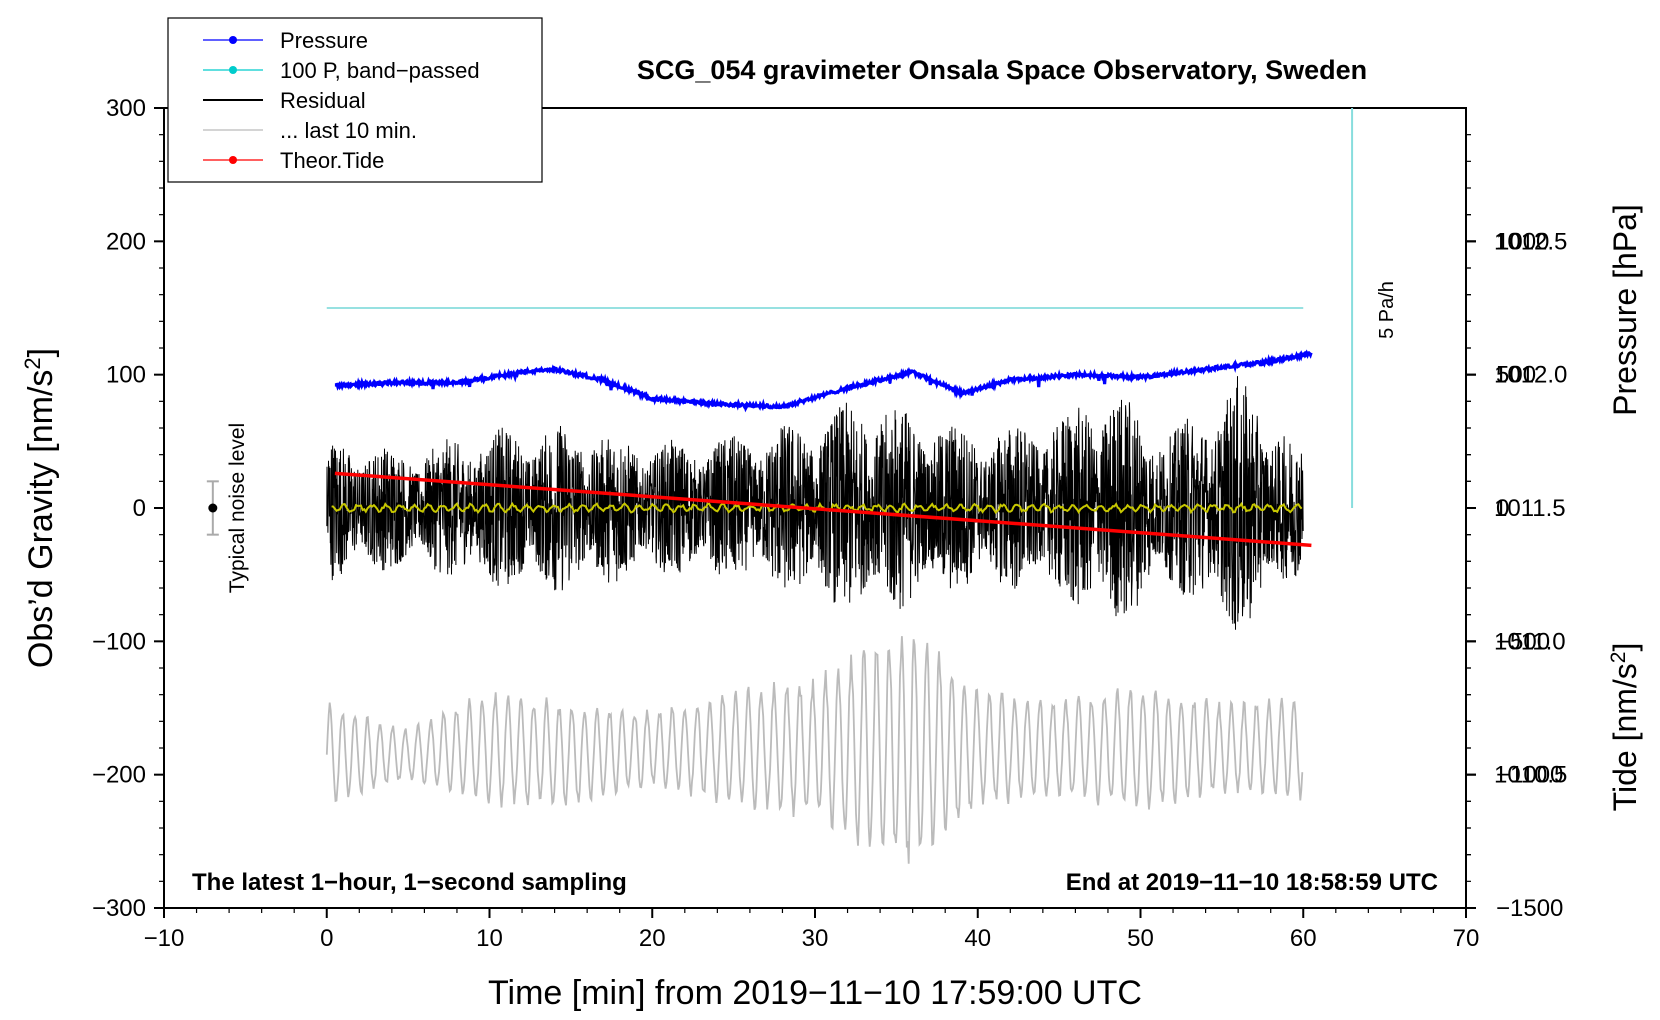 The height and width of the screenshot is (1020, 1660). I want to click on x-tick-label: 50, so click(1140, 938).